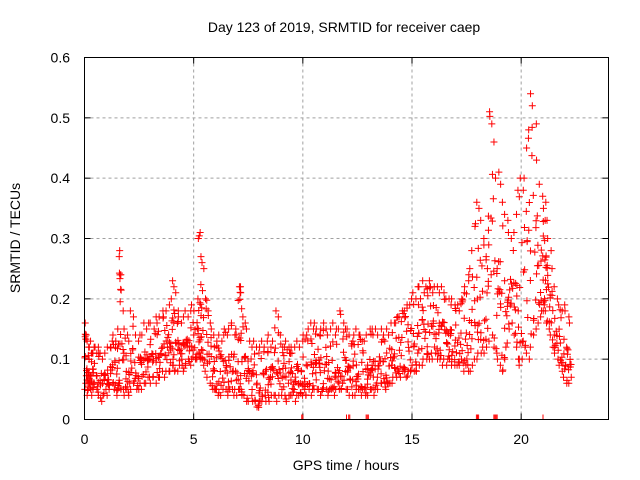 This screenshot has height=480, width=640. I want to click on y-tick-label: 0.5, so click(61, 118).